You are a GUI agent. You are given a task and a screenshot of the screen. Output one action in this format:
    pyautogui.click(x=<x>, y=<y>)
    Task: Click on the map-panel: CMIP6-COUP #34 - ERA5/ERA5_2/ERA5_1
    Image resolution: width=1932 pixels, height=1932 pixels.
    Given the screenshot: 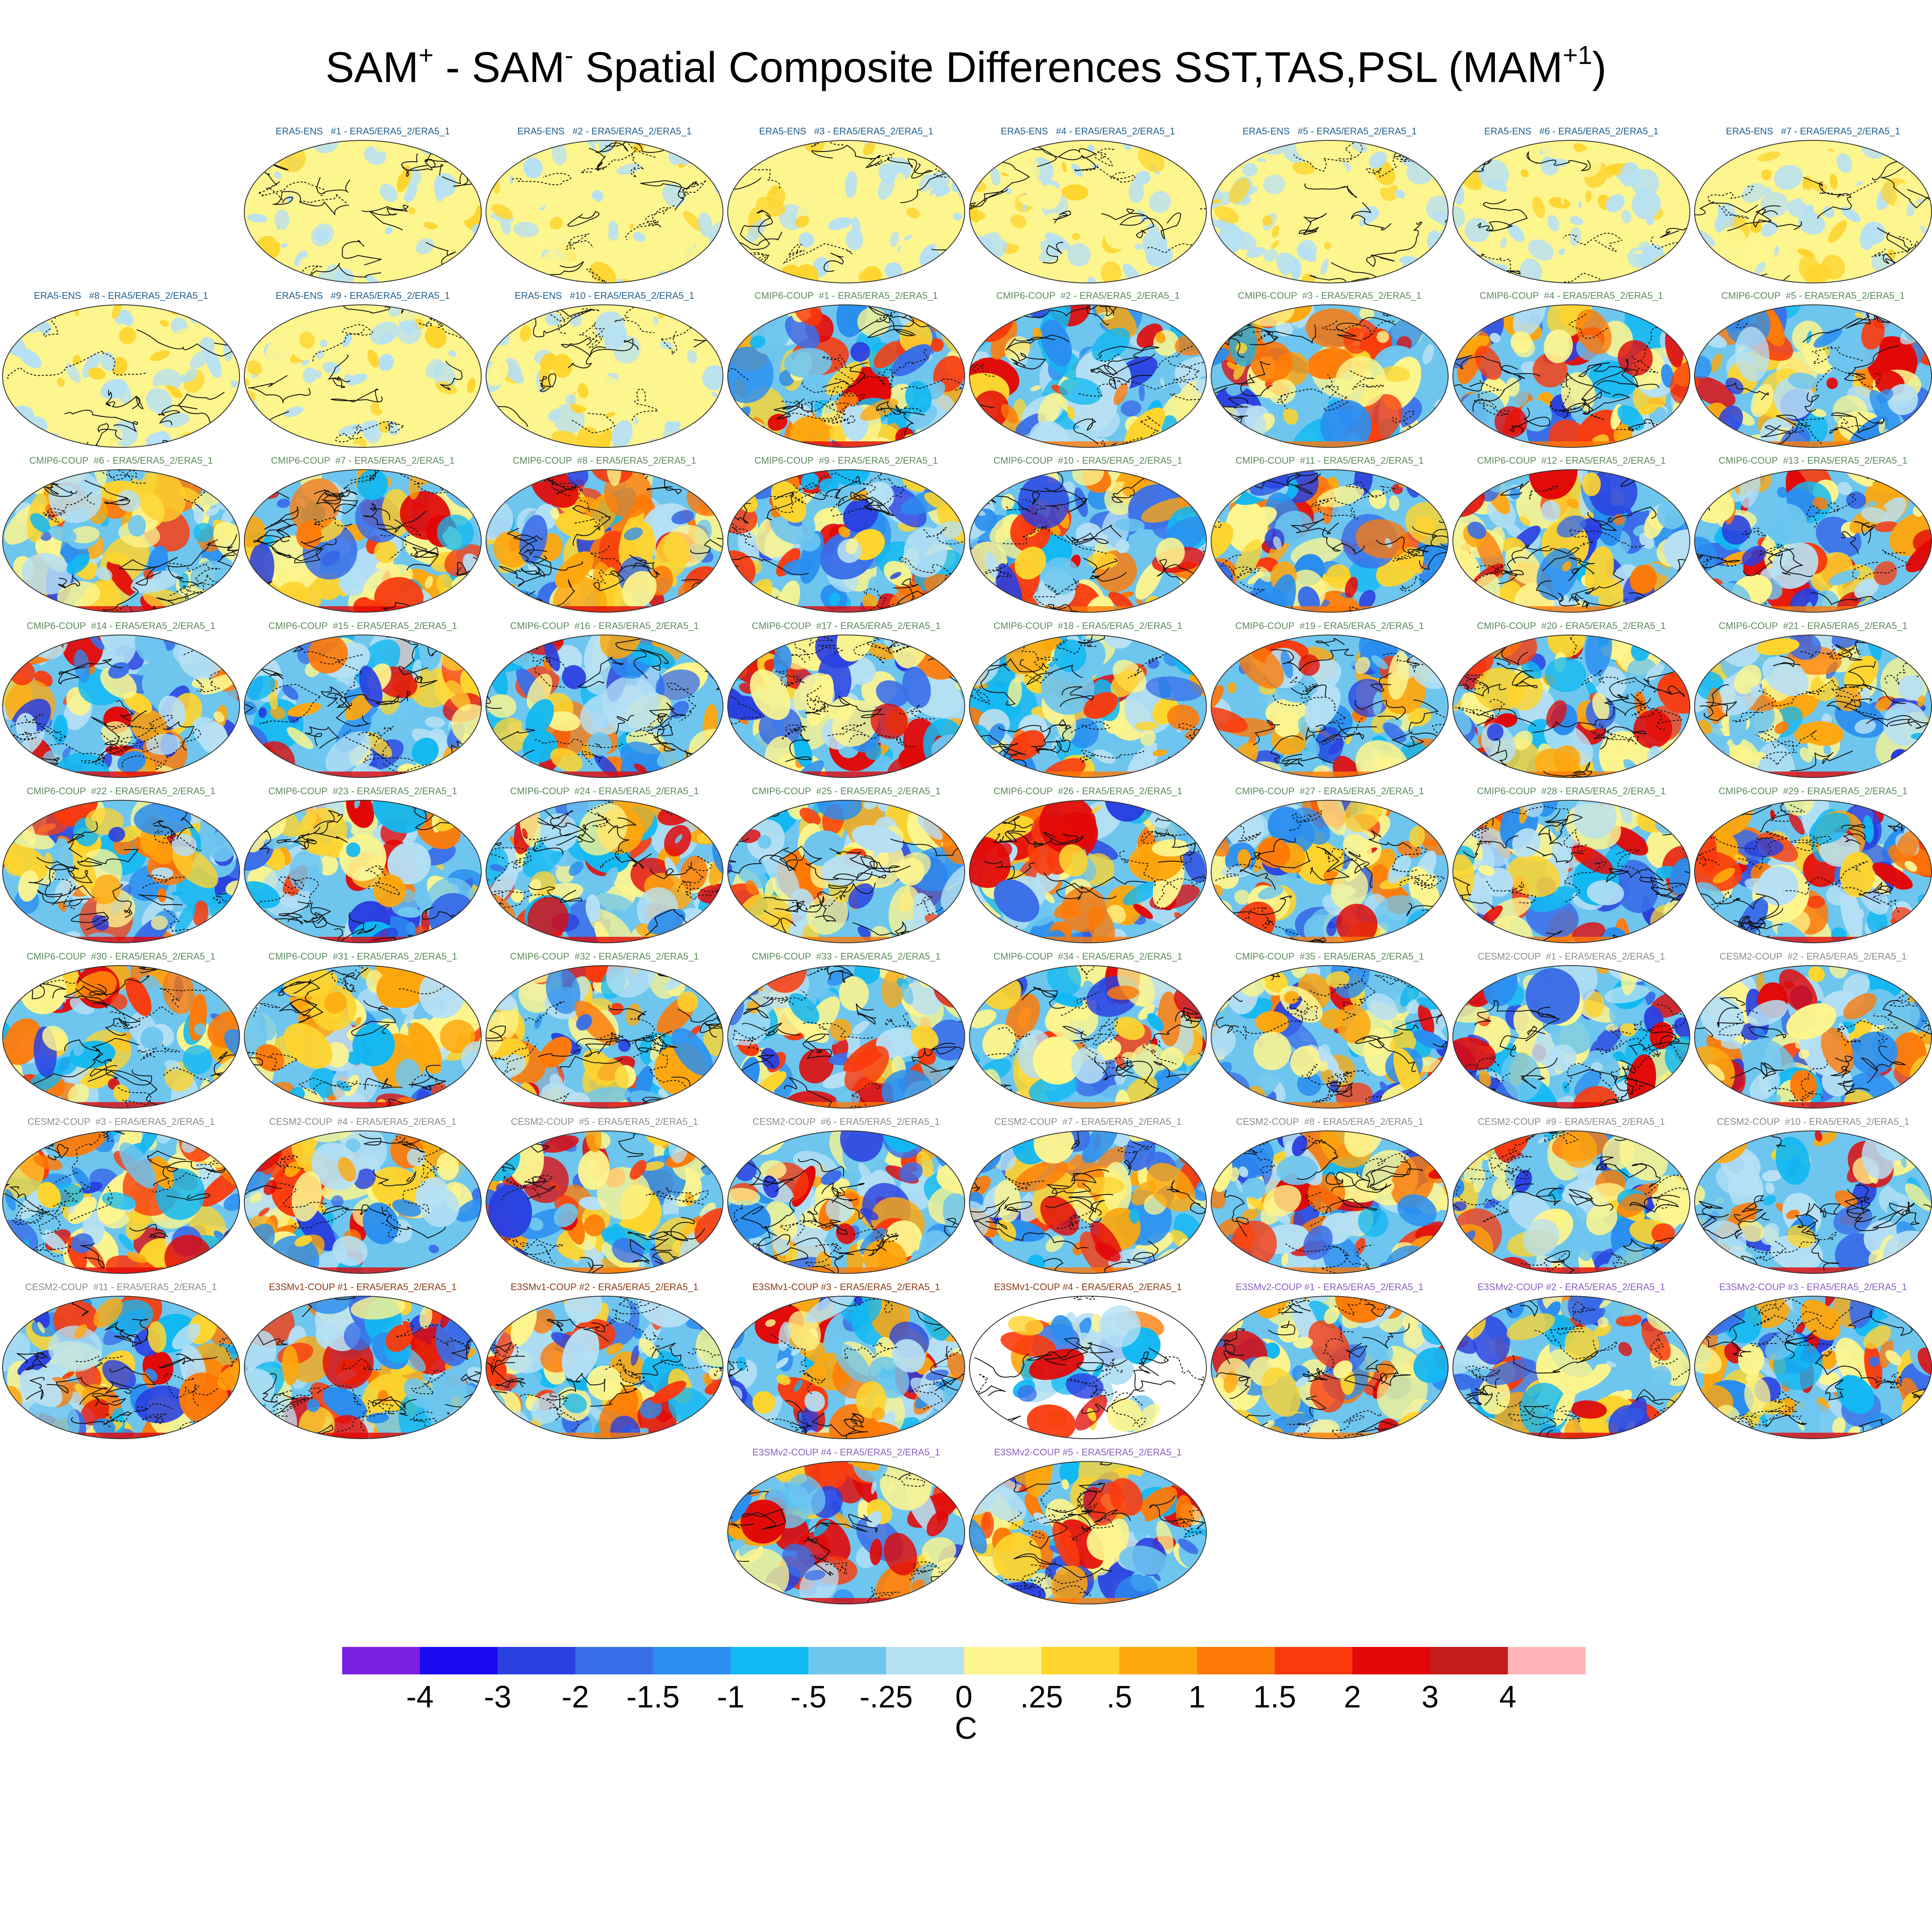 What is the action you would take?
    pyautogui.click(x=1088, y=1030)
    